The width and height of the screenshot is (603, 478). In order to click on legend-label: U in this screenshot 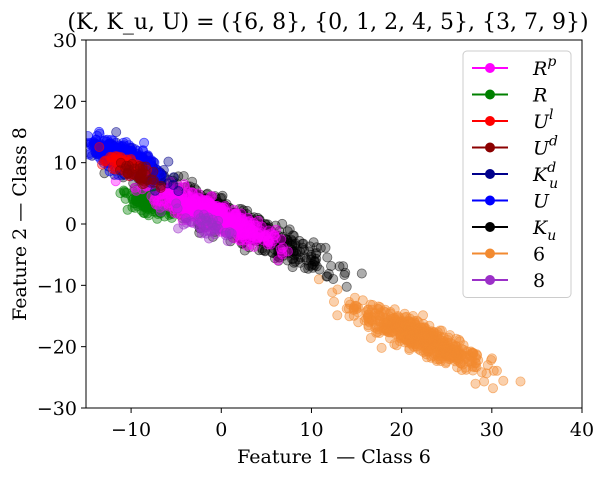, I will do `click(541, 202)`.